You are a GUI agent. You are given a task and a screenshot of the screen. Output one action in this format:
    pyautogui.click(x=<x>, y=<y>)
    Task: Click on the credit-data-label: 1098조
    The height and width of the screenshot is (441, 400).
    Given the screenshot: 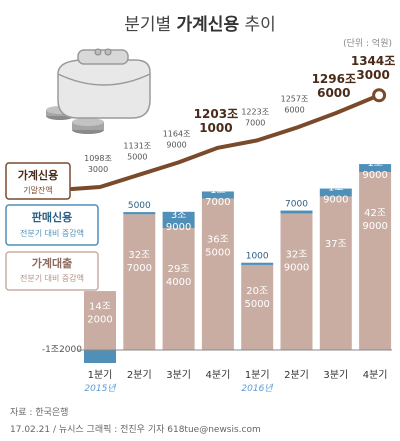 What is the action you would take?
    pyautogui.click(x=98, y=158)
    